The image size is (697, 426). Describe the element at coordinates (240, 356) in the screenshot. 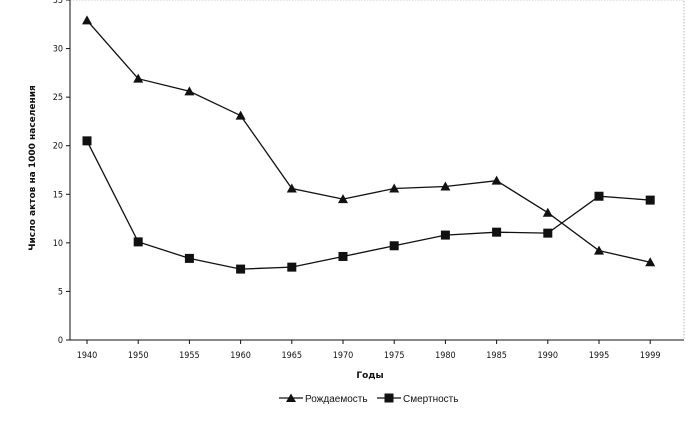

I see `x-tick-label: 1960` at that location.